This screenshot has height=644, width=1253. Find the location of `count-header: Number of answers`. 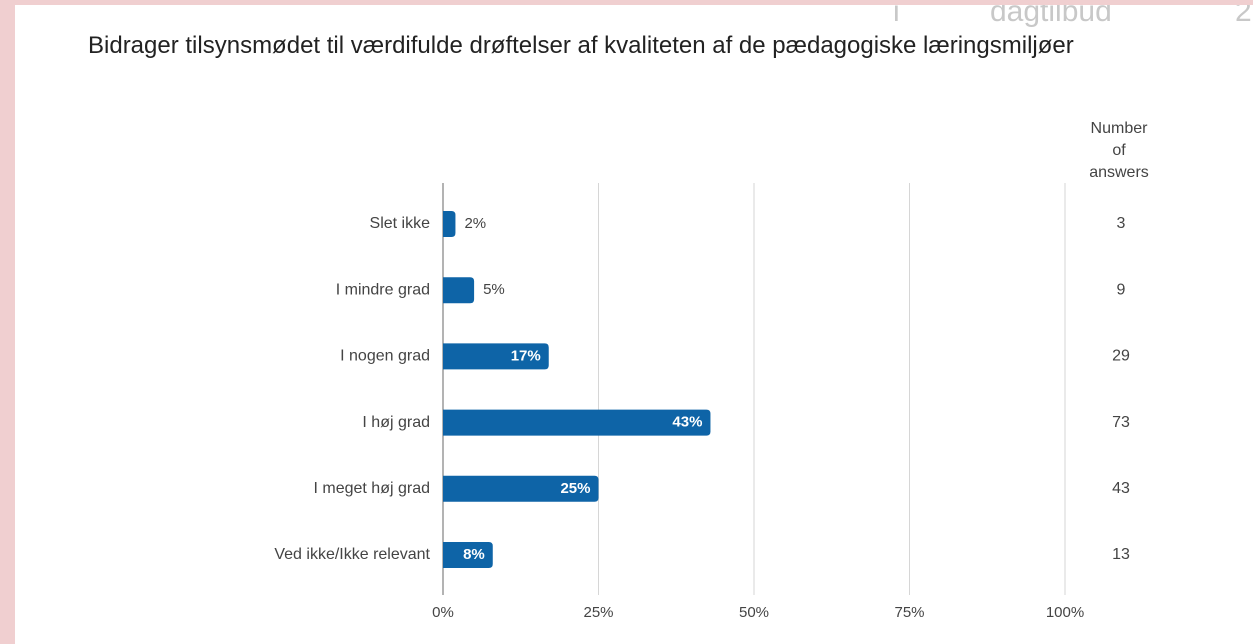

count-header: Number of answers is located at coordinates (1119, 150).